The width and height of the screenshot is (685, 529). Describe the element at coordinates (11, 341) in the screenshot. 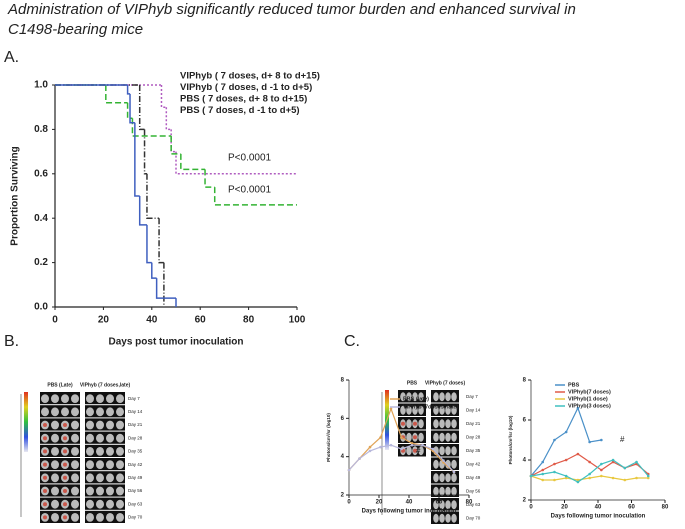

I see `panel-label: B.` at that location.